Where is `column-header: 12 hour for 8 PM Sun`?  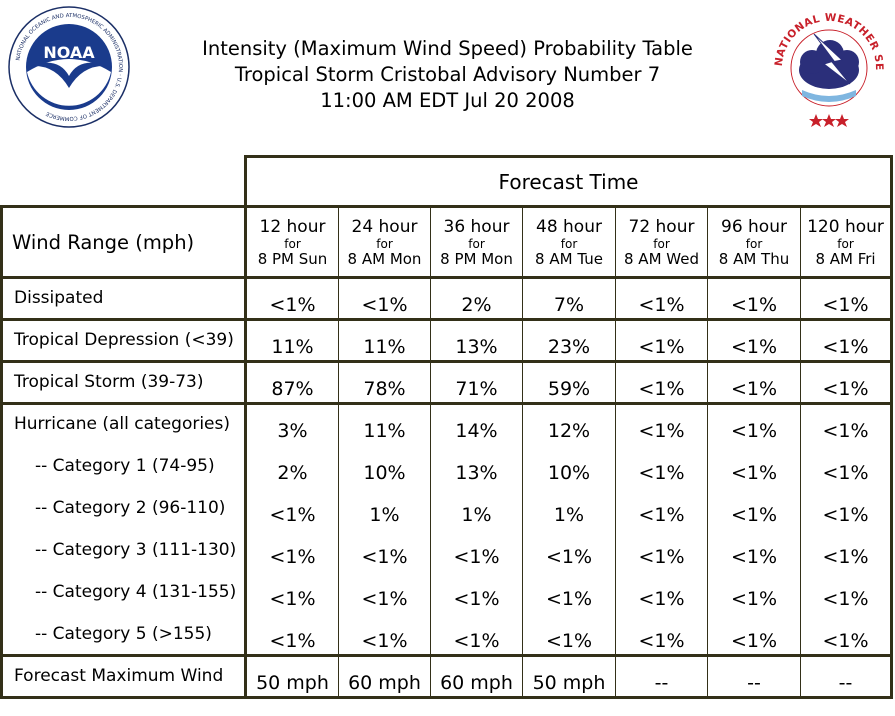 column-header: 12 hour for 8 PM Sun is located at coordinates (291, 242).